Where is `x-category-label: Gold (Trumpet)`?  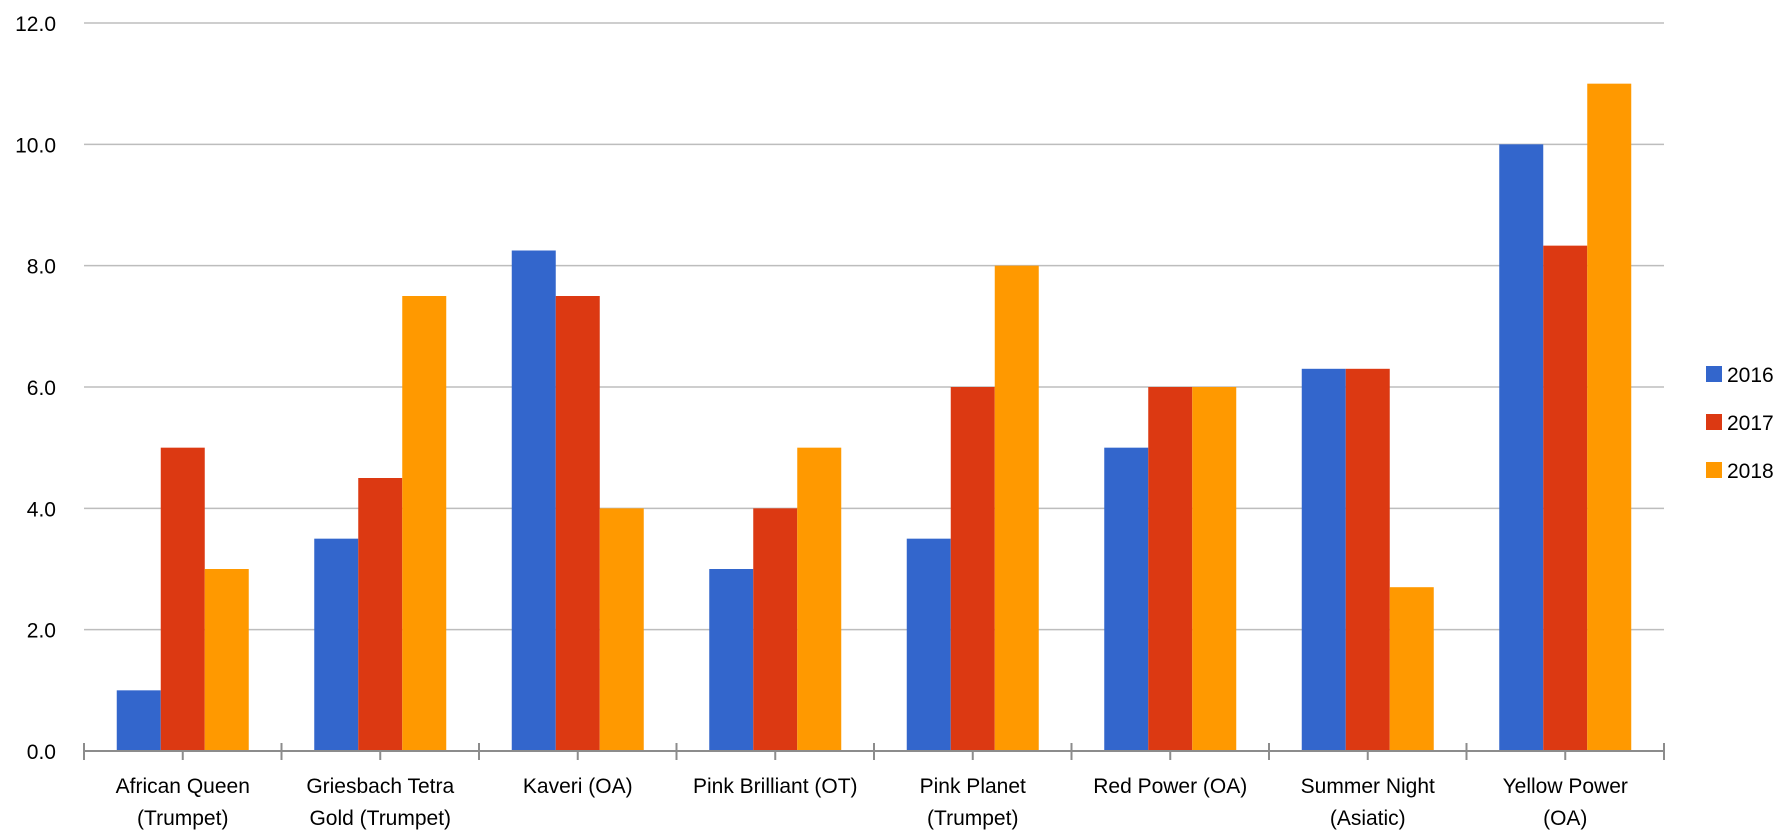 x-category-label: Gold (Trumpet) is located at coordinates (380, 818).